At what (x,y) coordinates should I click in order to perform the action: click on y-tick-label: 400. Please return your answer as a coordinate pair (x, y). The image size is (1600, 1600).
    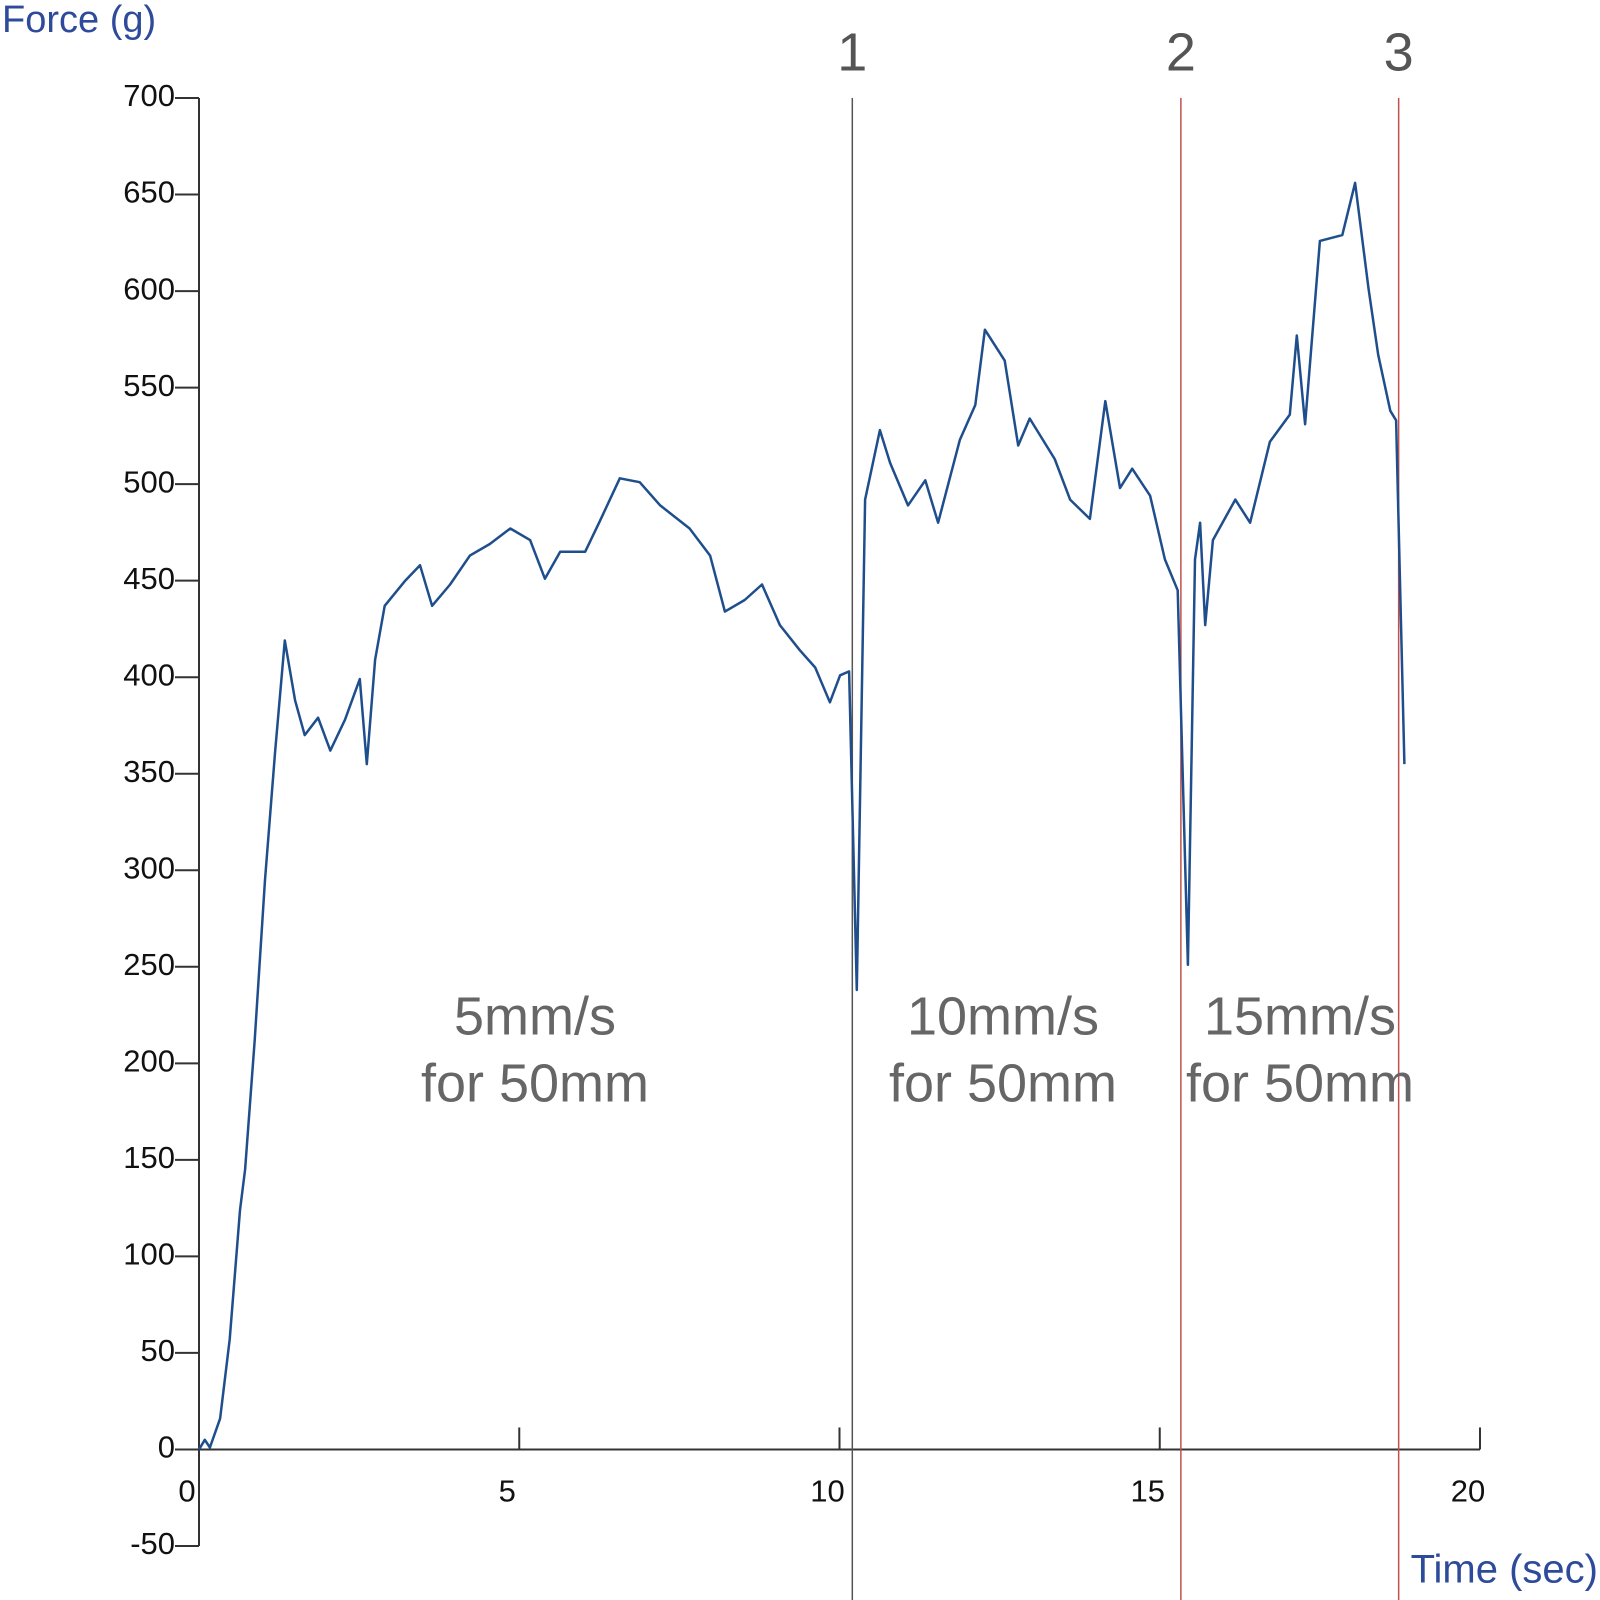
    Looking at the image, I should click on (149, 674).